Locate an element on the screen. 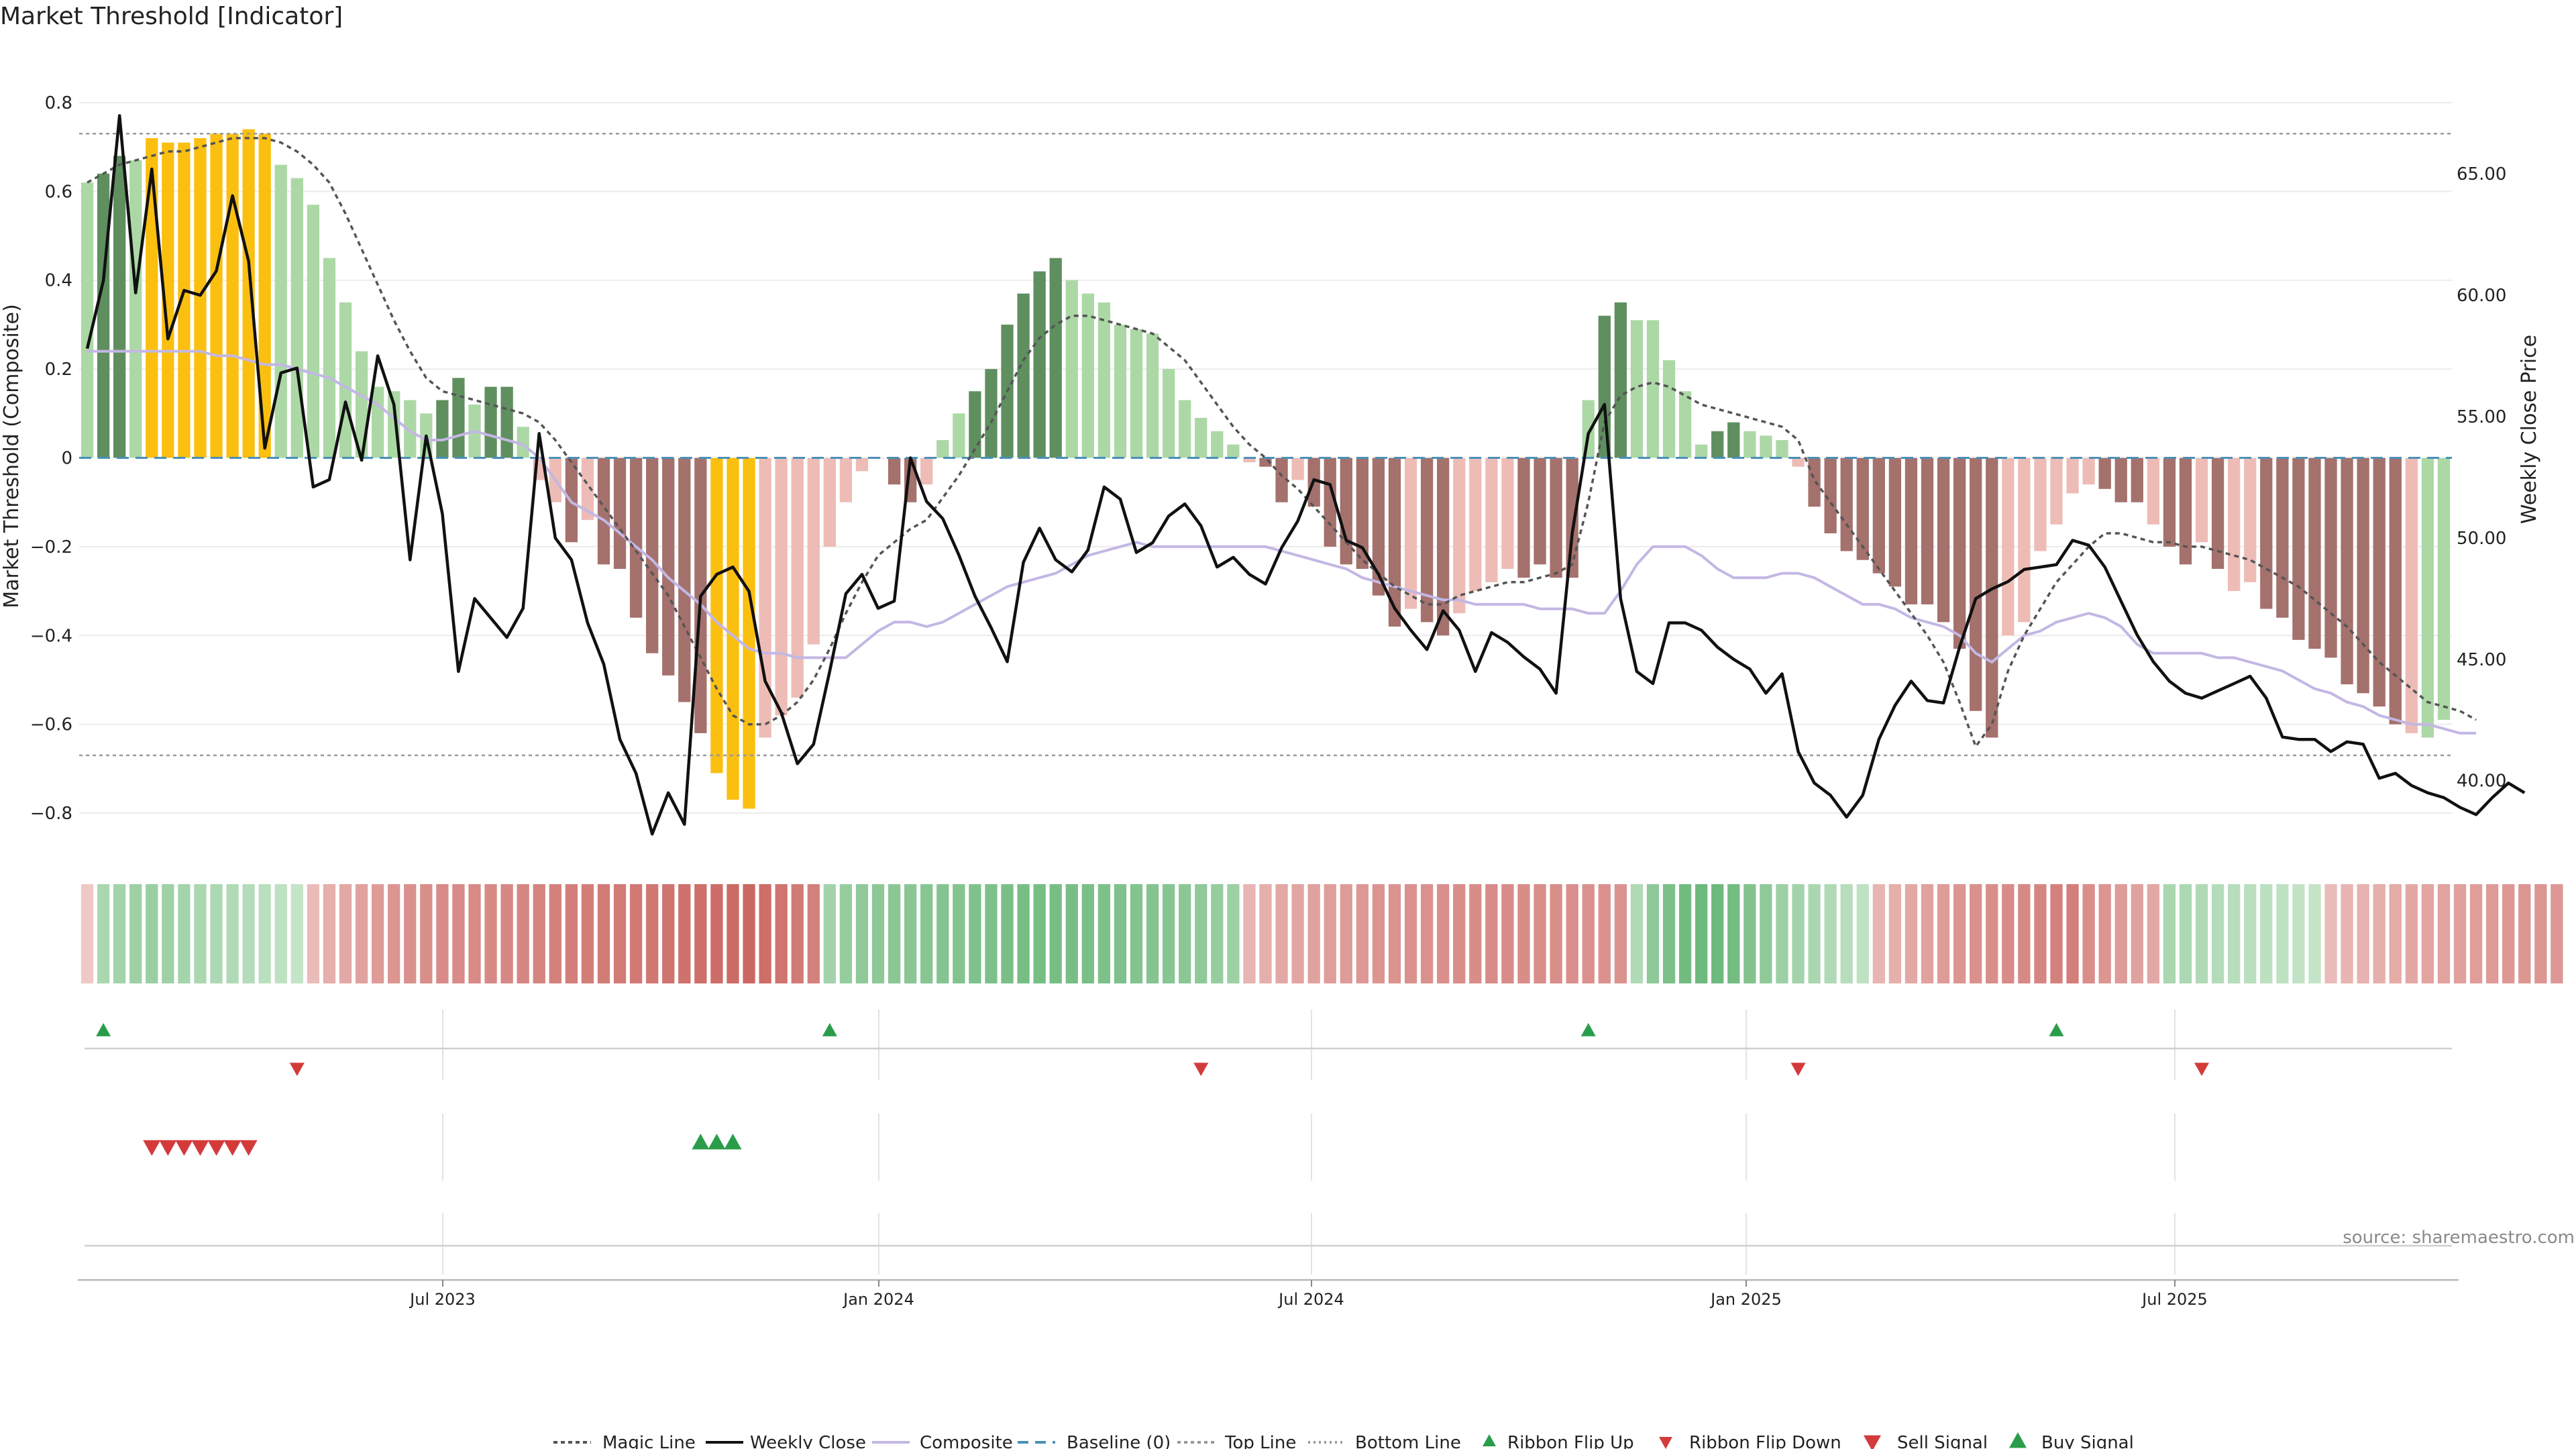 The image size is (2576, 1449). y-tick-label: 0.4 is located at coordinates (58, 281).